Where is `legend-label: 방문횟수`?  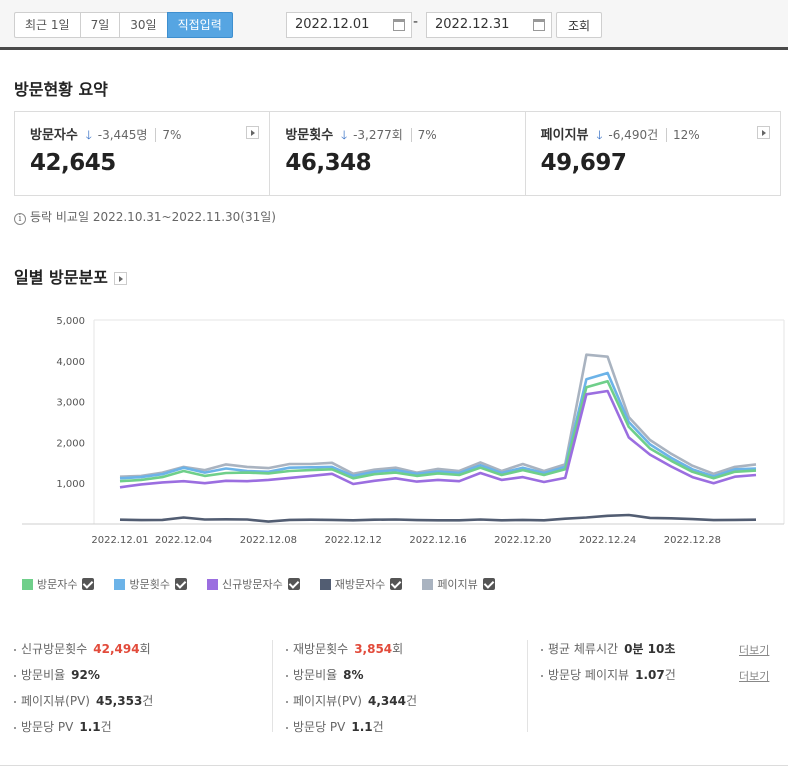
legend-label: 방문횟수 is located at coordinates (149, 584).